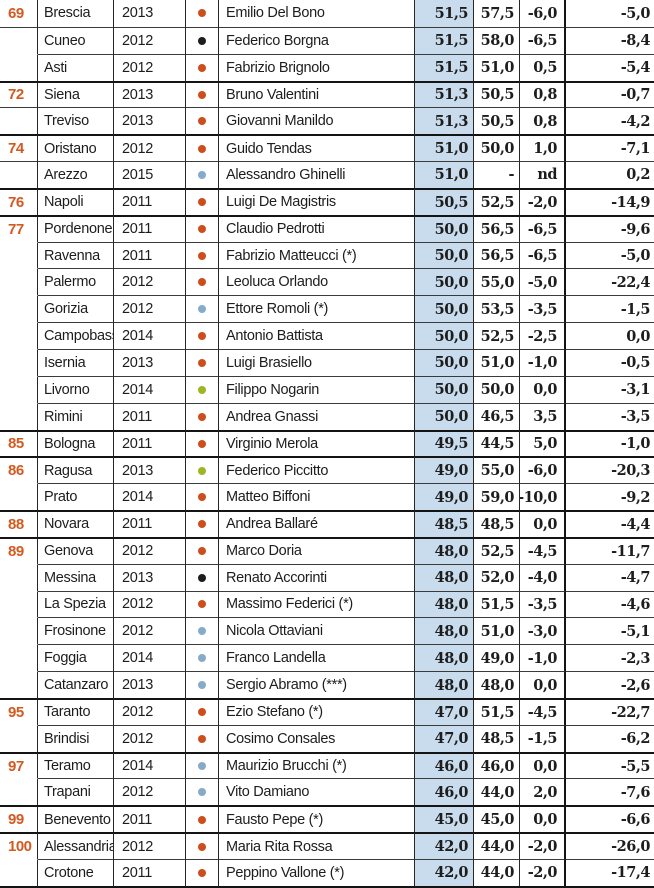 The height and width of the screenshot is (888, 654). What do you see at coordinates (317, 121) in the screenshot?
I see `mayor-name-cell: Giovanni Manildo` at bounding box center [317, 121].